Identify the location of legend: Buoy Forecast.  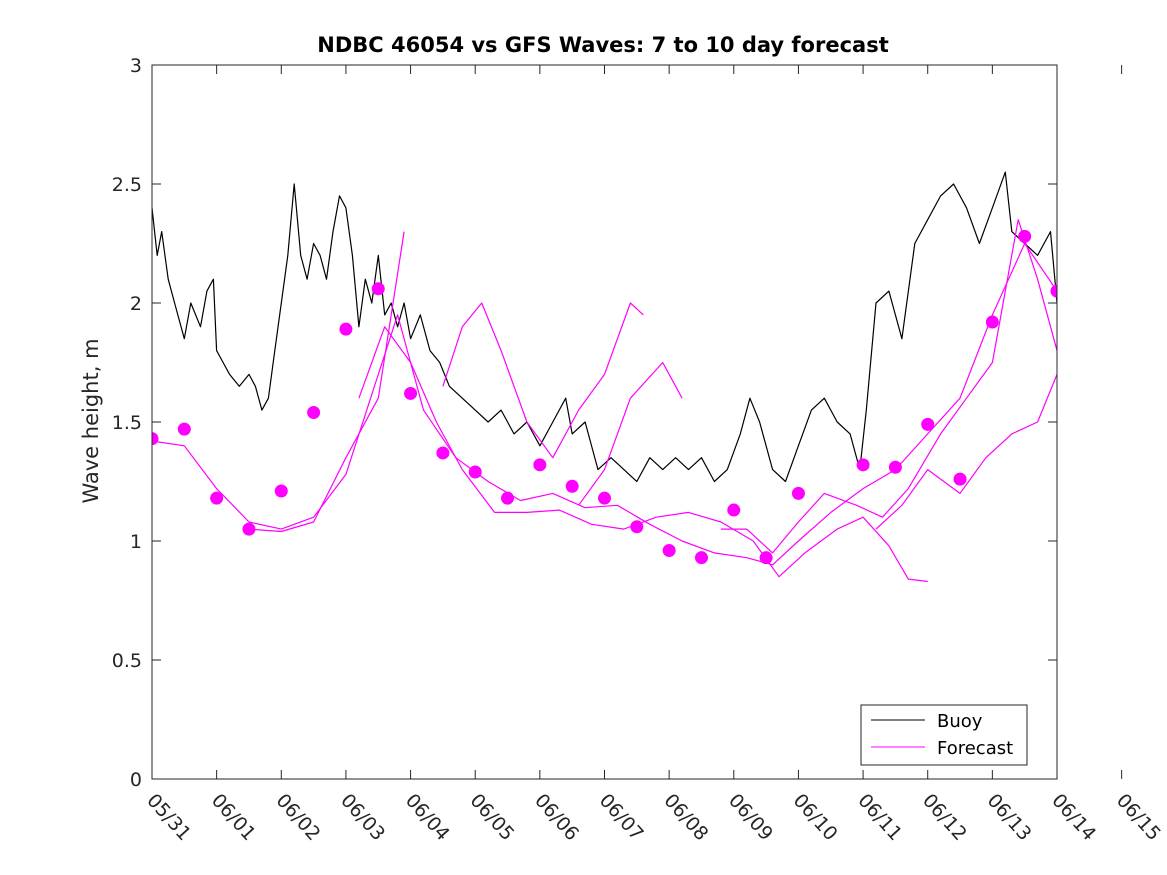
(944, 735).